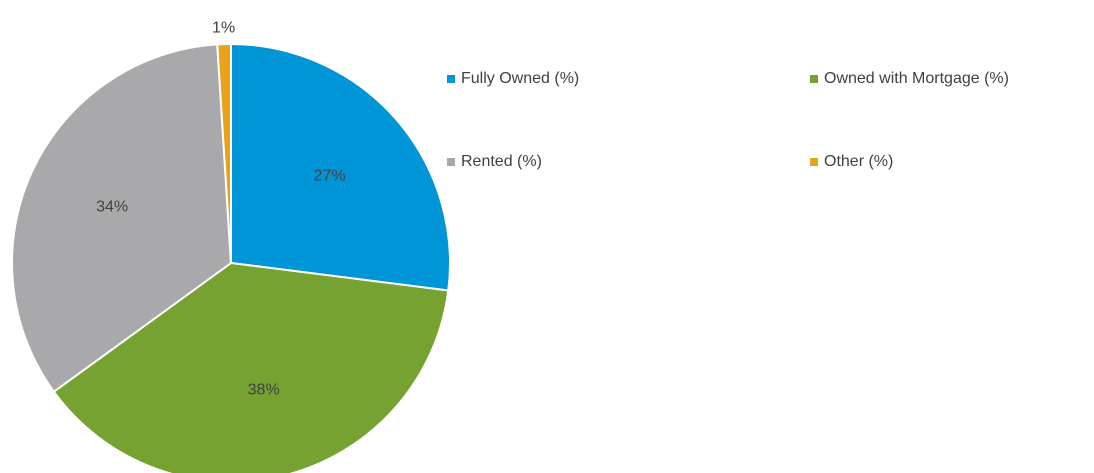 Image resolution: width=1094 pixels, height=473 pixels. Describe the element at coordinates (264, 389) in the screenshot. I see `data-label: 38%` at that location.